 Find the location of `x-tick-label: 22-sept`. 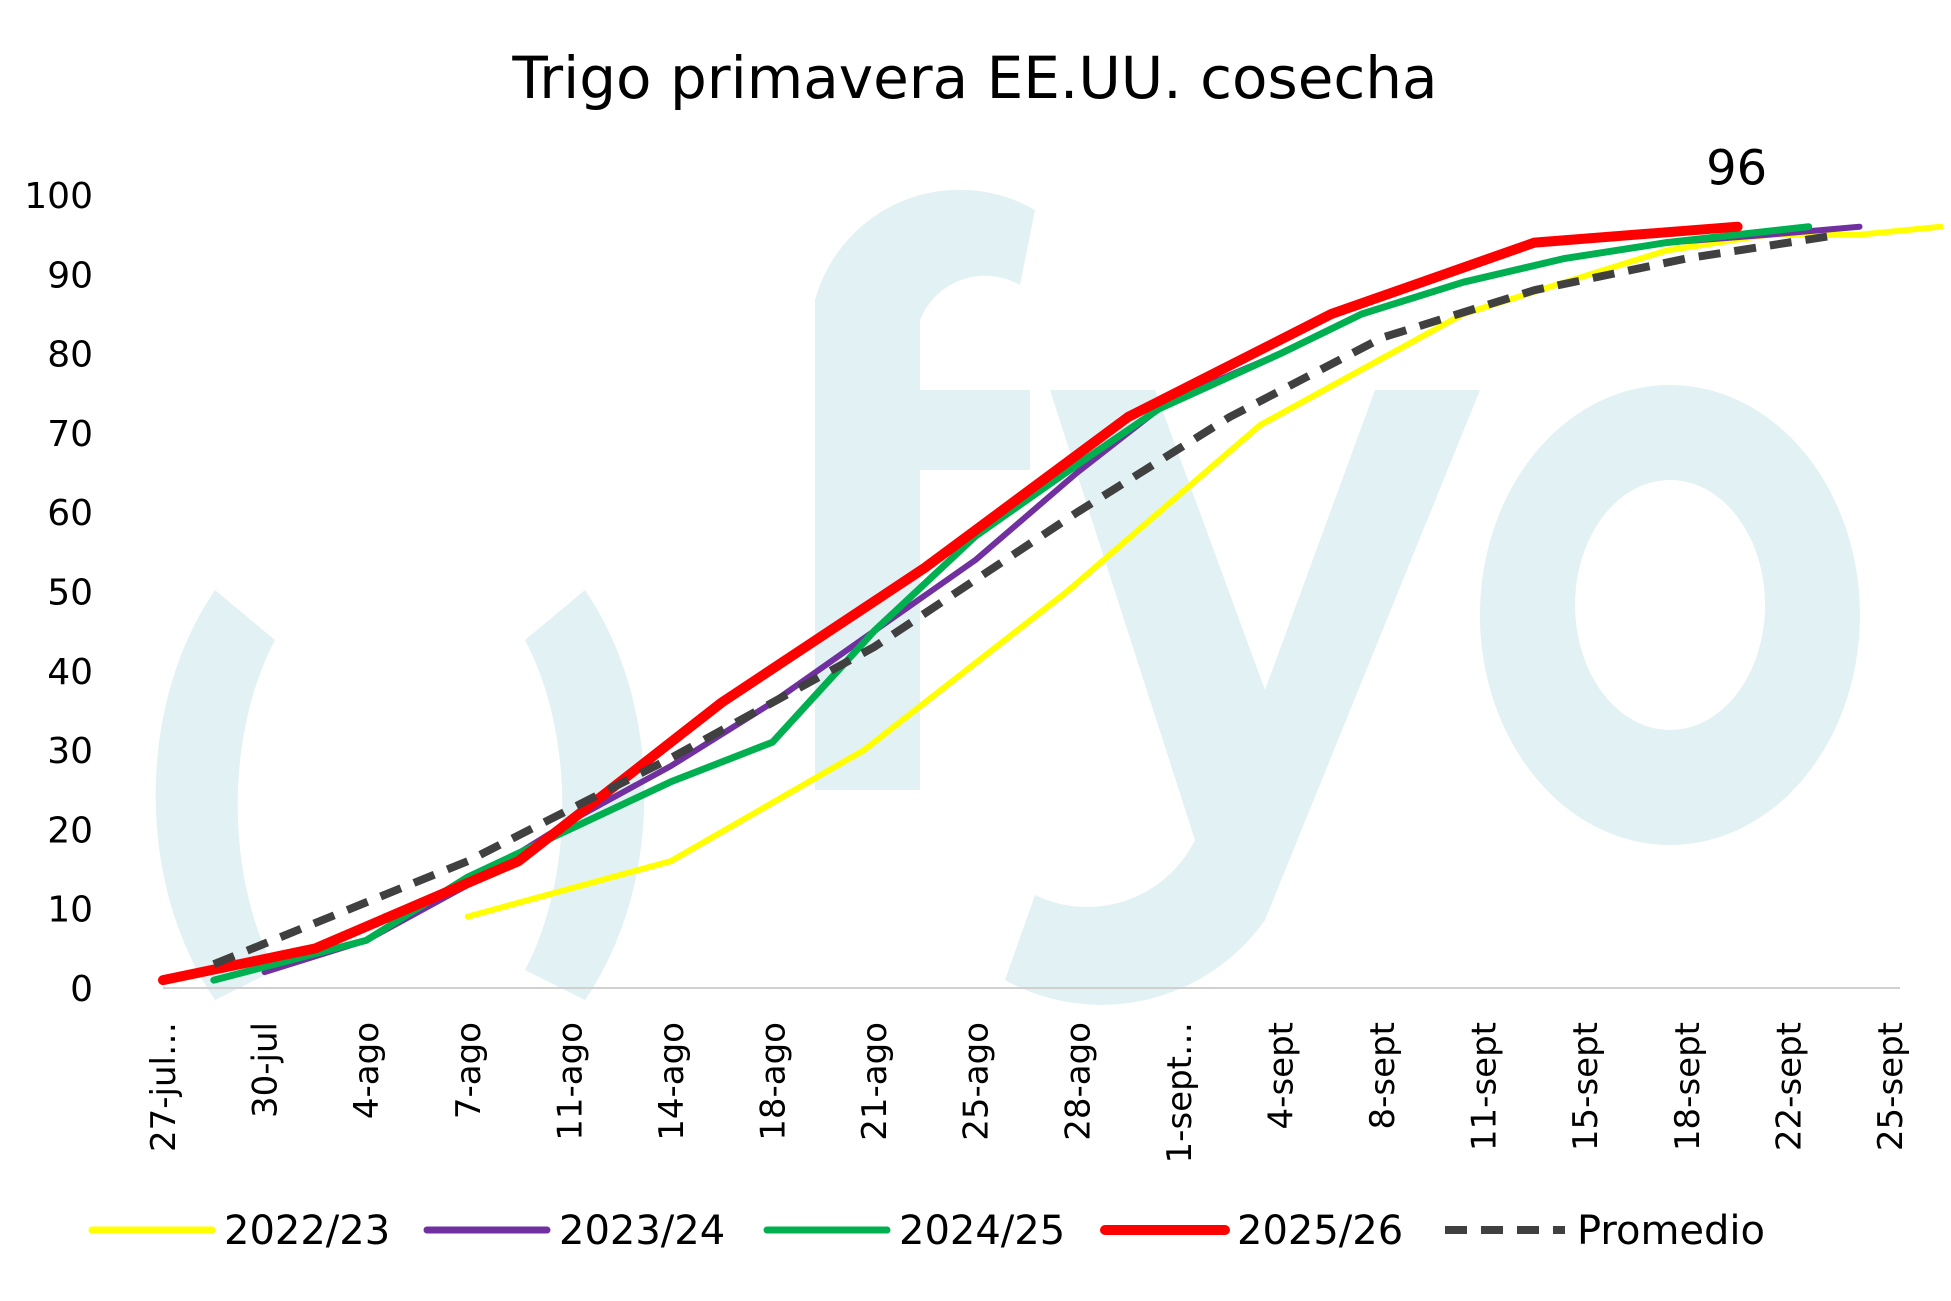

x-tick-label: 22-sept is located at coordinates (1789, 1086).